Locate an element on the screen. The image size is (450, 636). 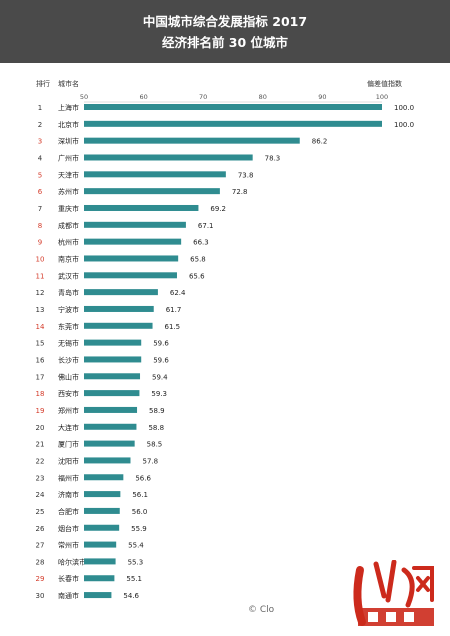
chart-header: 中国城市综合发展指标 2017 经济排名前 30 位城市 is located at coordinates (225, 31).